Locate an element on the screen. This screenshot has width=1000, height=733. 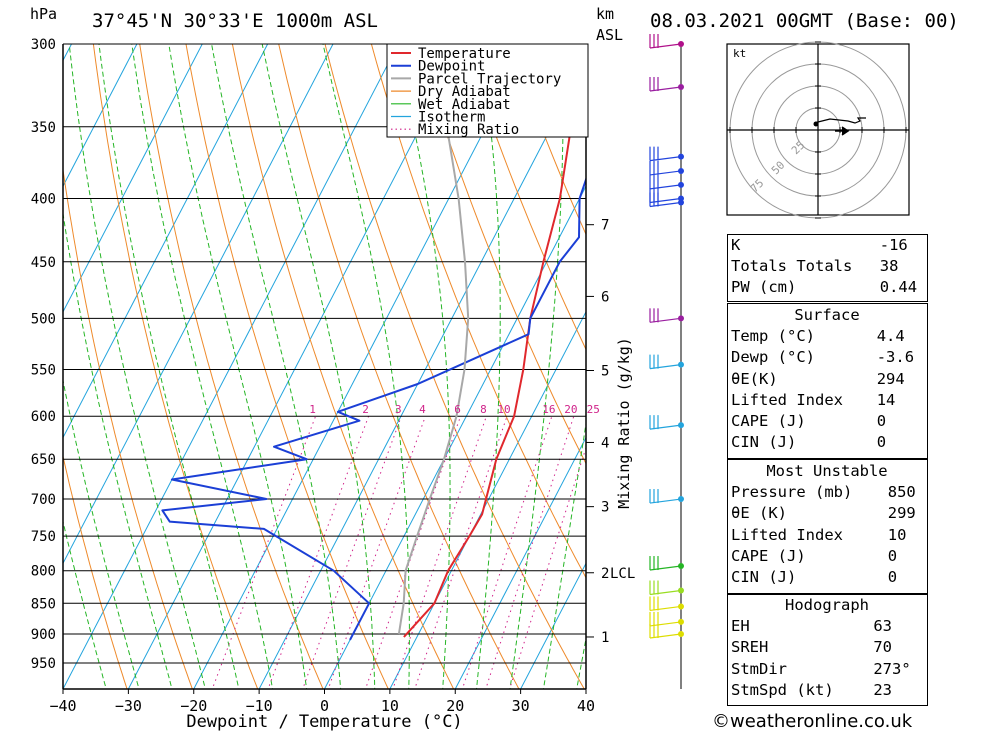
index-row: Lifted Index 10 is located at coordinates (827, 535).